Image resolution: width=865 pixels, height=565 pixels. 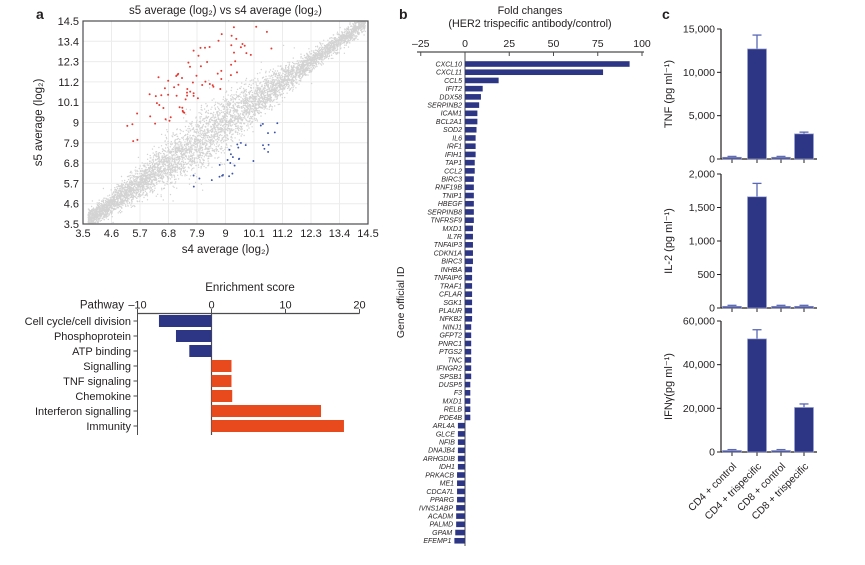 What do you see at coordinates (71, 205) in the screenshot?
I see `y-tick-label: 4.6` at bounding box center [71, 205].